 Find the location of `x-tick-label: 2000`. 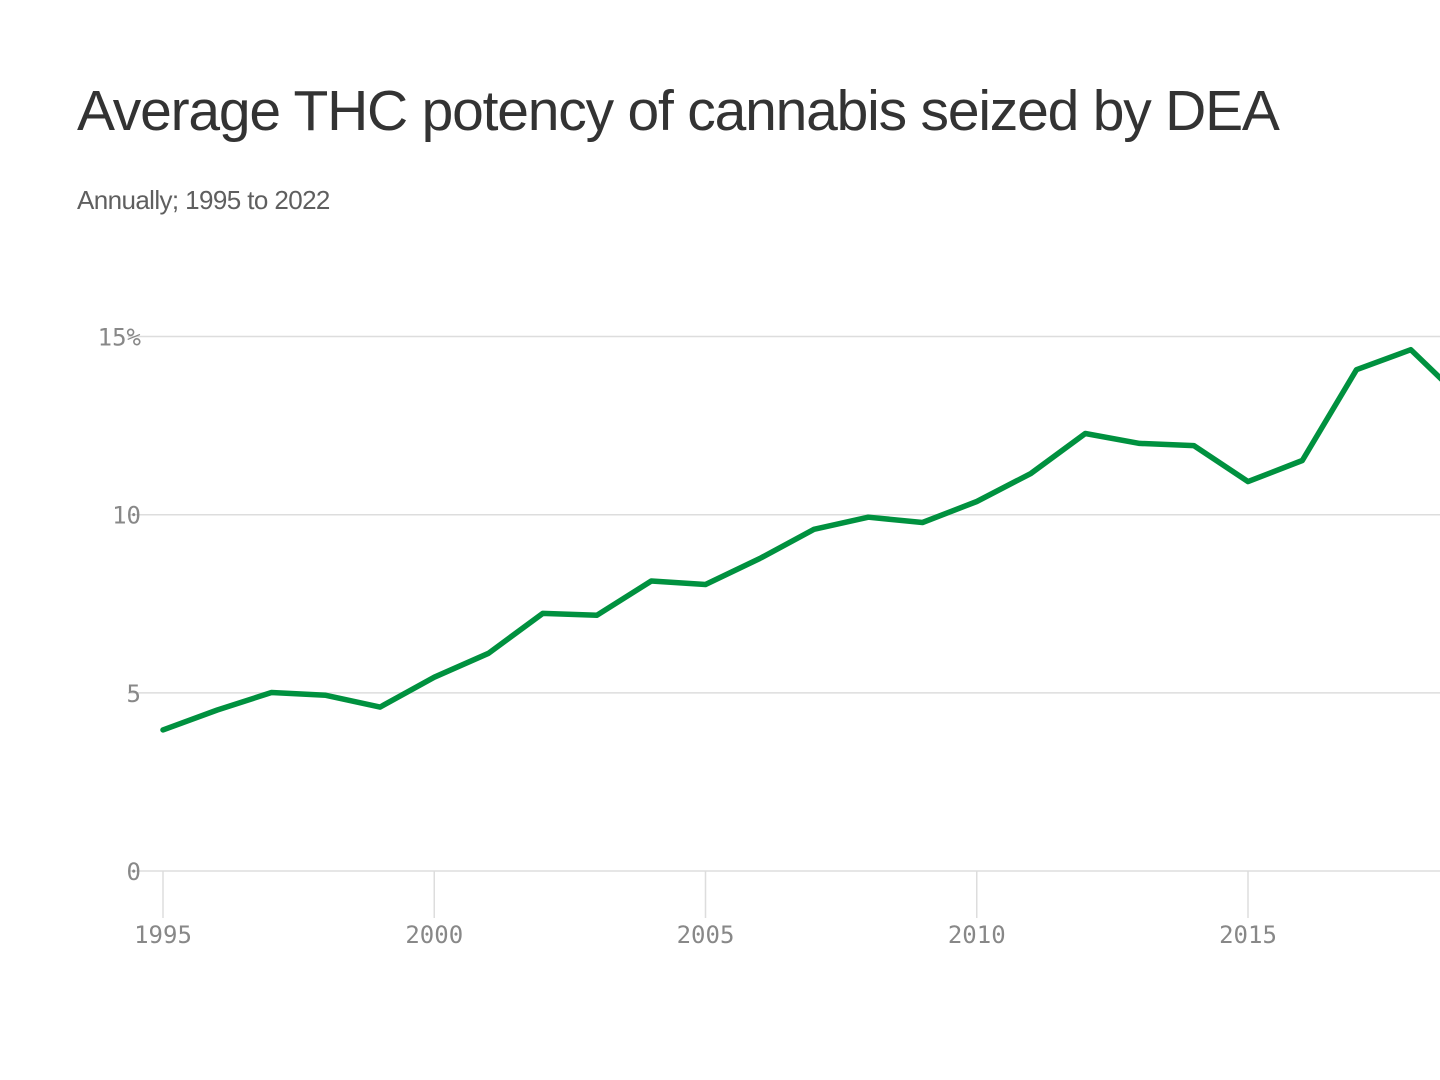

x-tick-label: 2000 is located at coordinates (434, 935).